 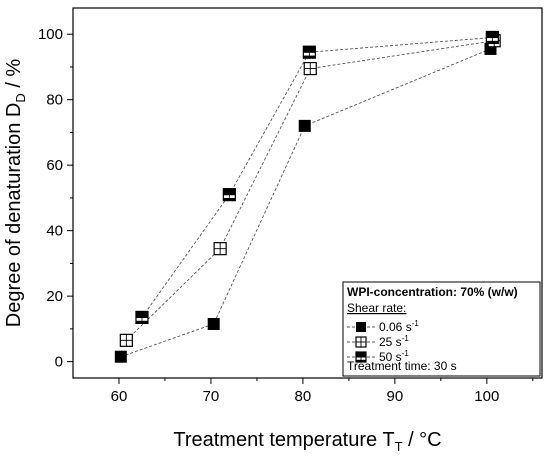 I want to click on legend-label-2: 50 s-1, so click(x=394, y=356).